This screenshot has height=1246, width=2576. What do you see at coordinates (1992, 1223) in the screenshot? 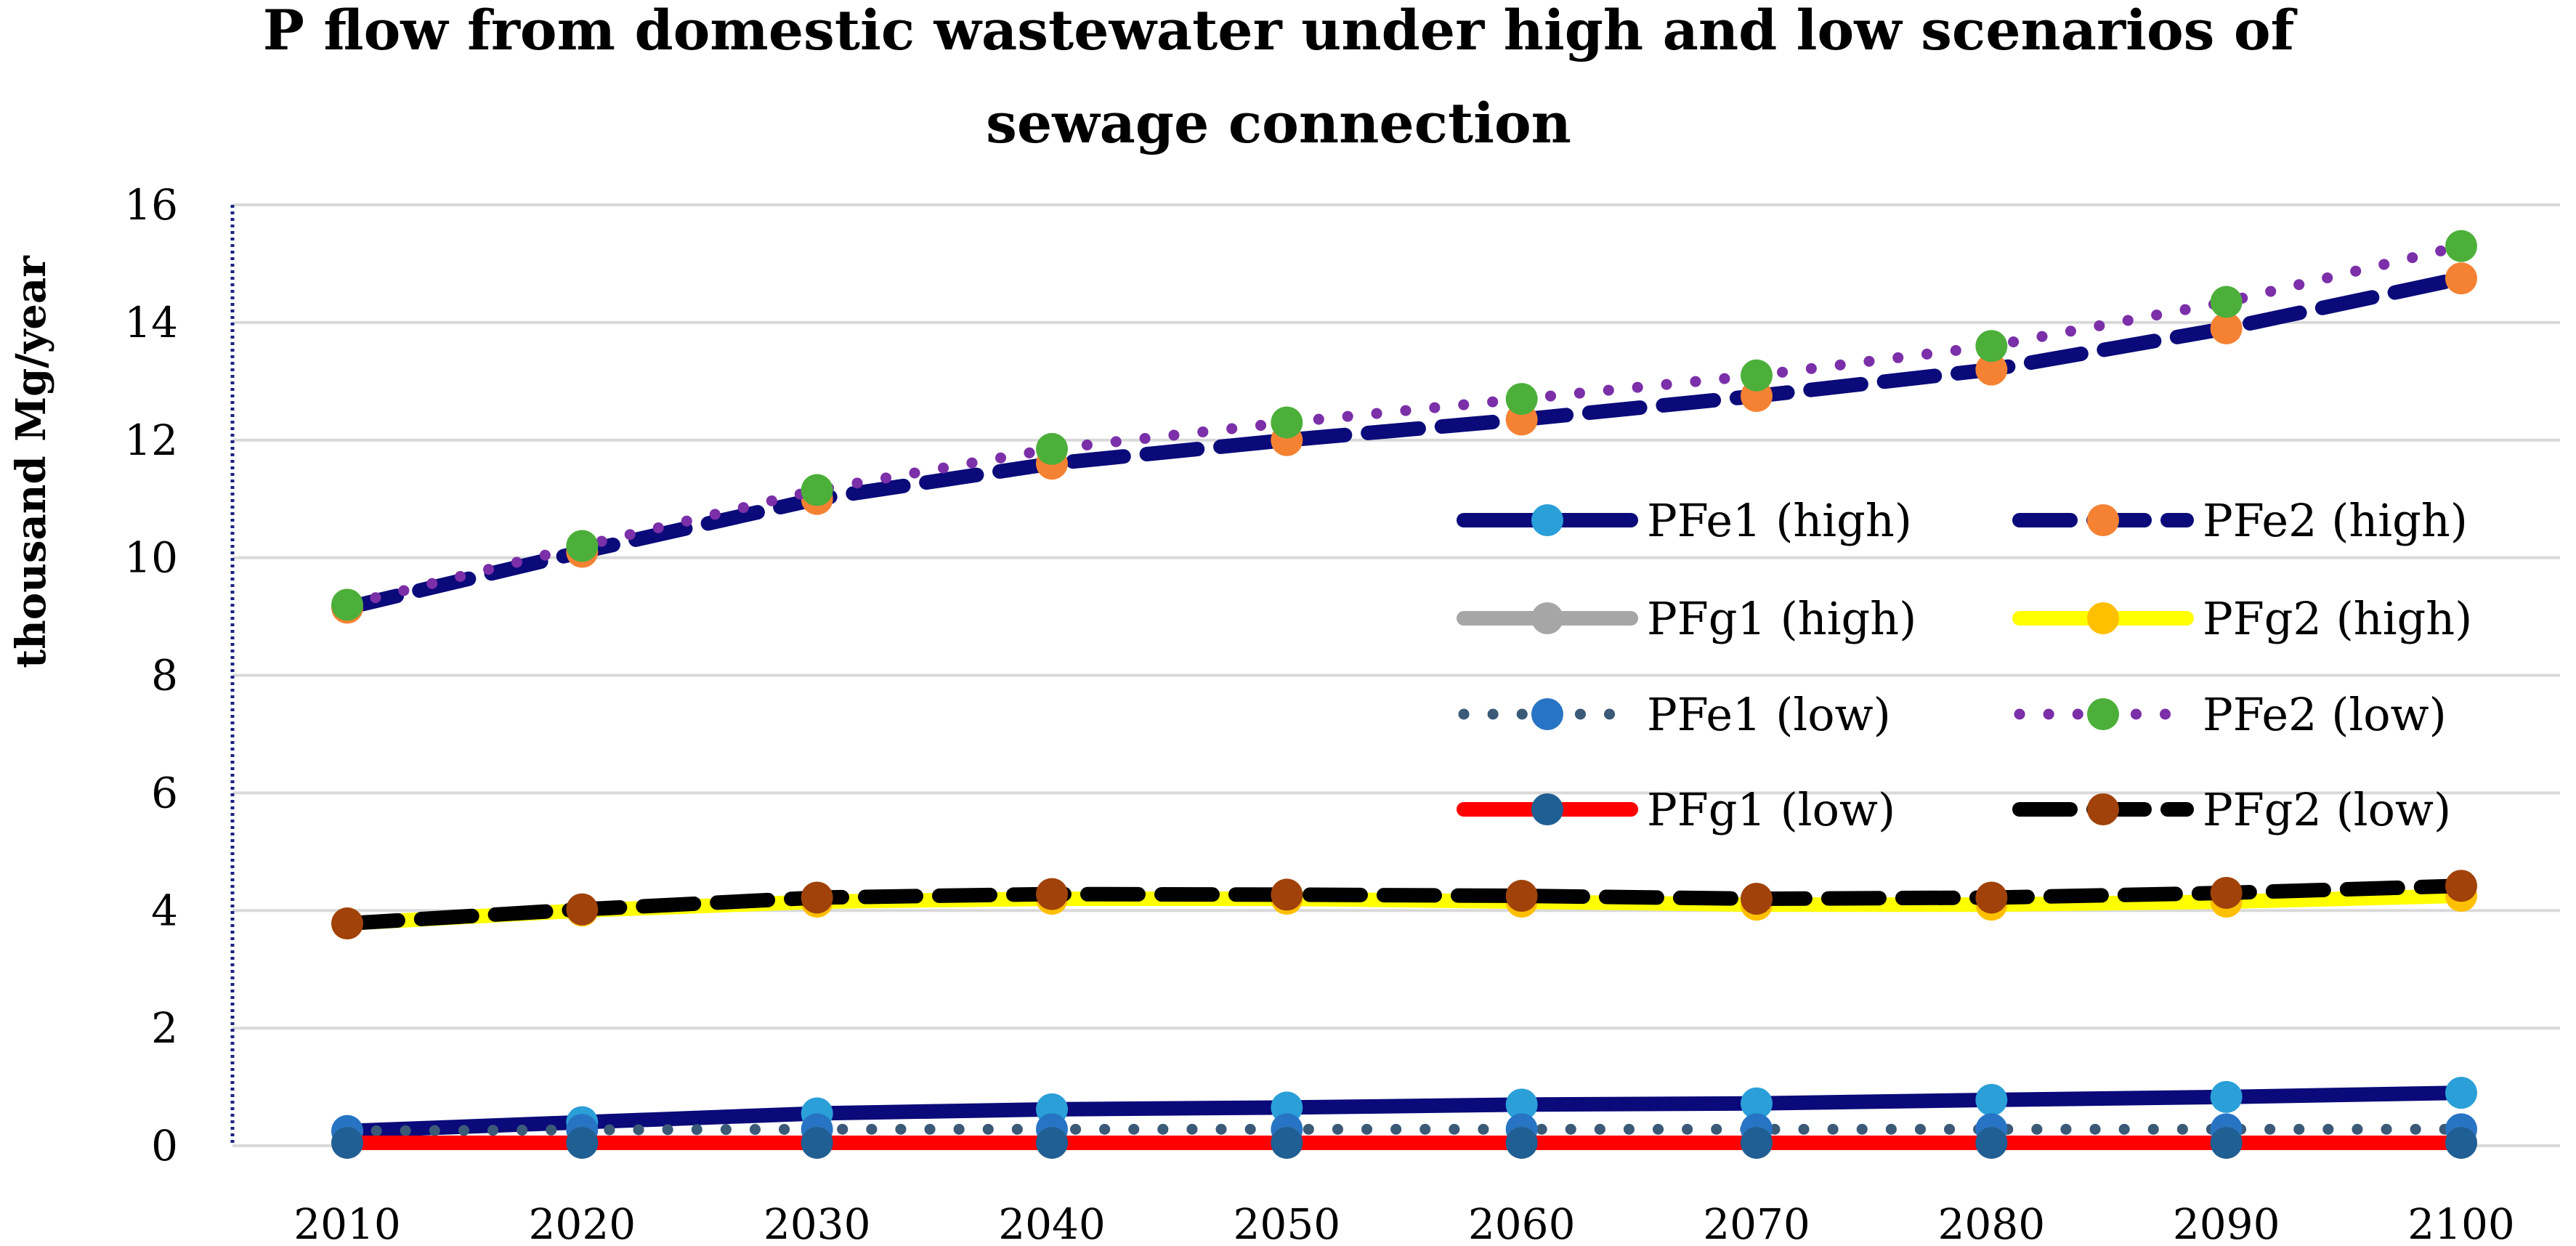
I see `x-tick-label: 2080` at bounding box center [1992, 1223].